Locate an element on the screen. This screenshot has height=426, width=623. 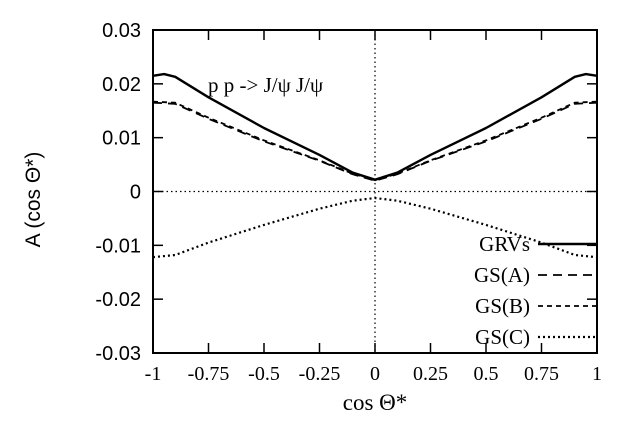
y-tick-label: 0 is located at coordinates (135, 193).